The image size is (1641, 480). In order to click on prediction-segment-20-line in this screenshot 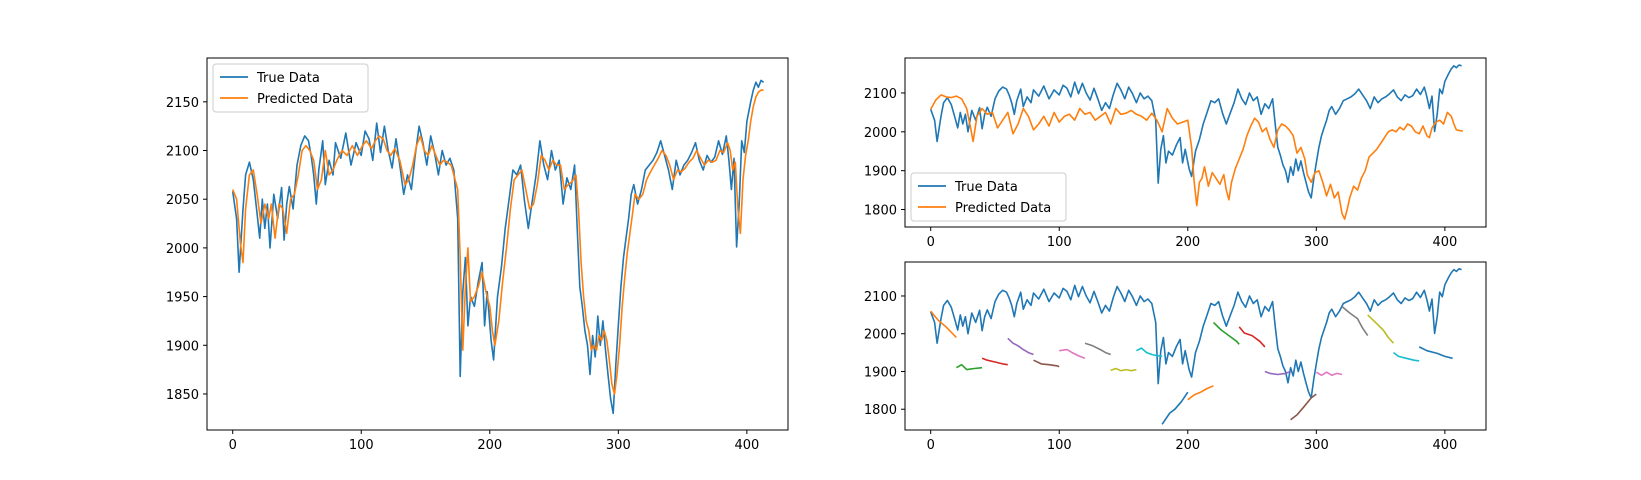, I will do `click(1435, 353)`.